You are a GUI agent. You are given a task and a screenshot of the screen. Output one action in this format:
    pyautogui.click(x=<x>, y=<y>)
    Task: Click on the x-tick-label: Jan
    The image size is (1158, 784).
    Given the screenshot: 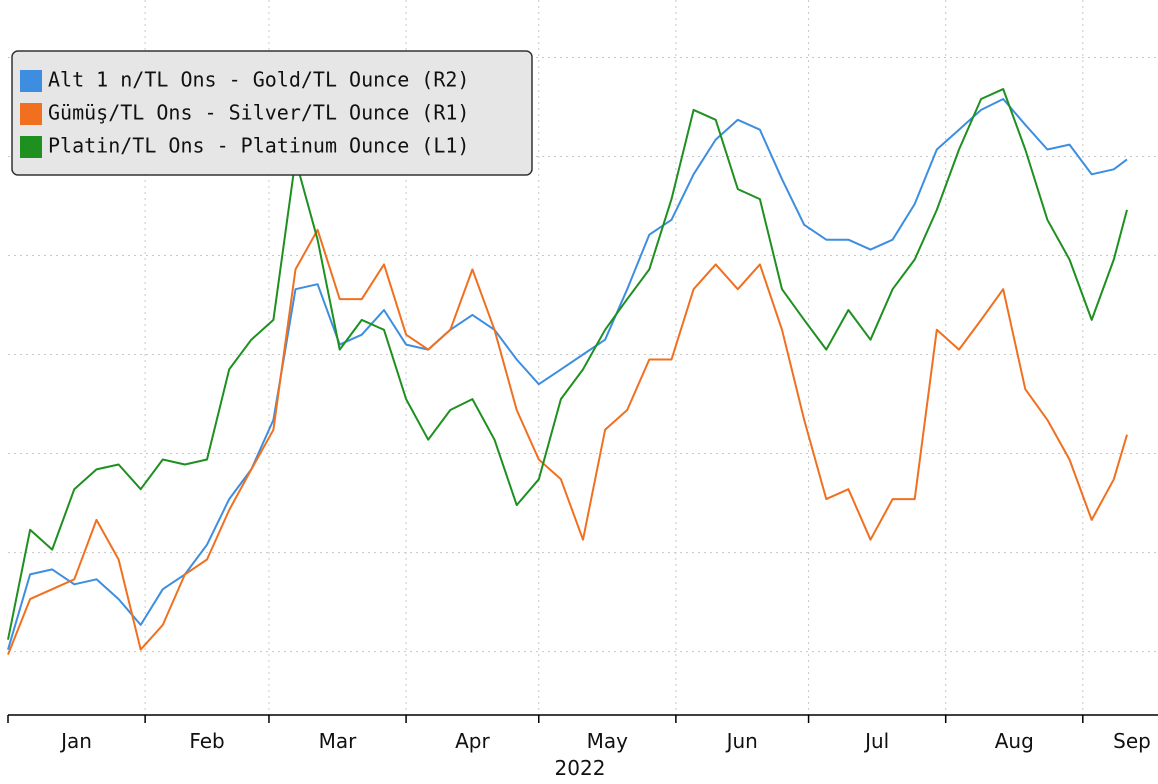 What is the action you would take?
    pyautogui.click(x=75, y=741)
    